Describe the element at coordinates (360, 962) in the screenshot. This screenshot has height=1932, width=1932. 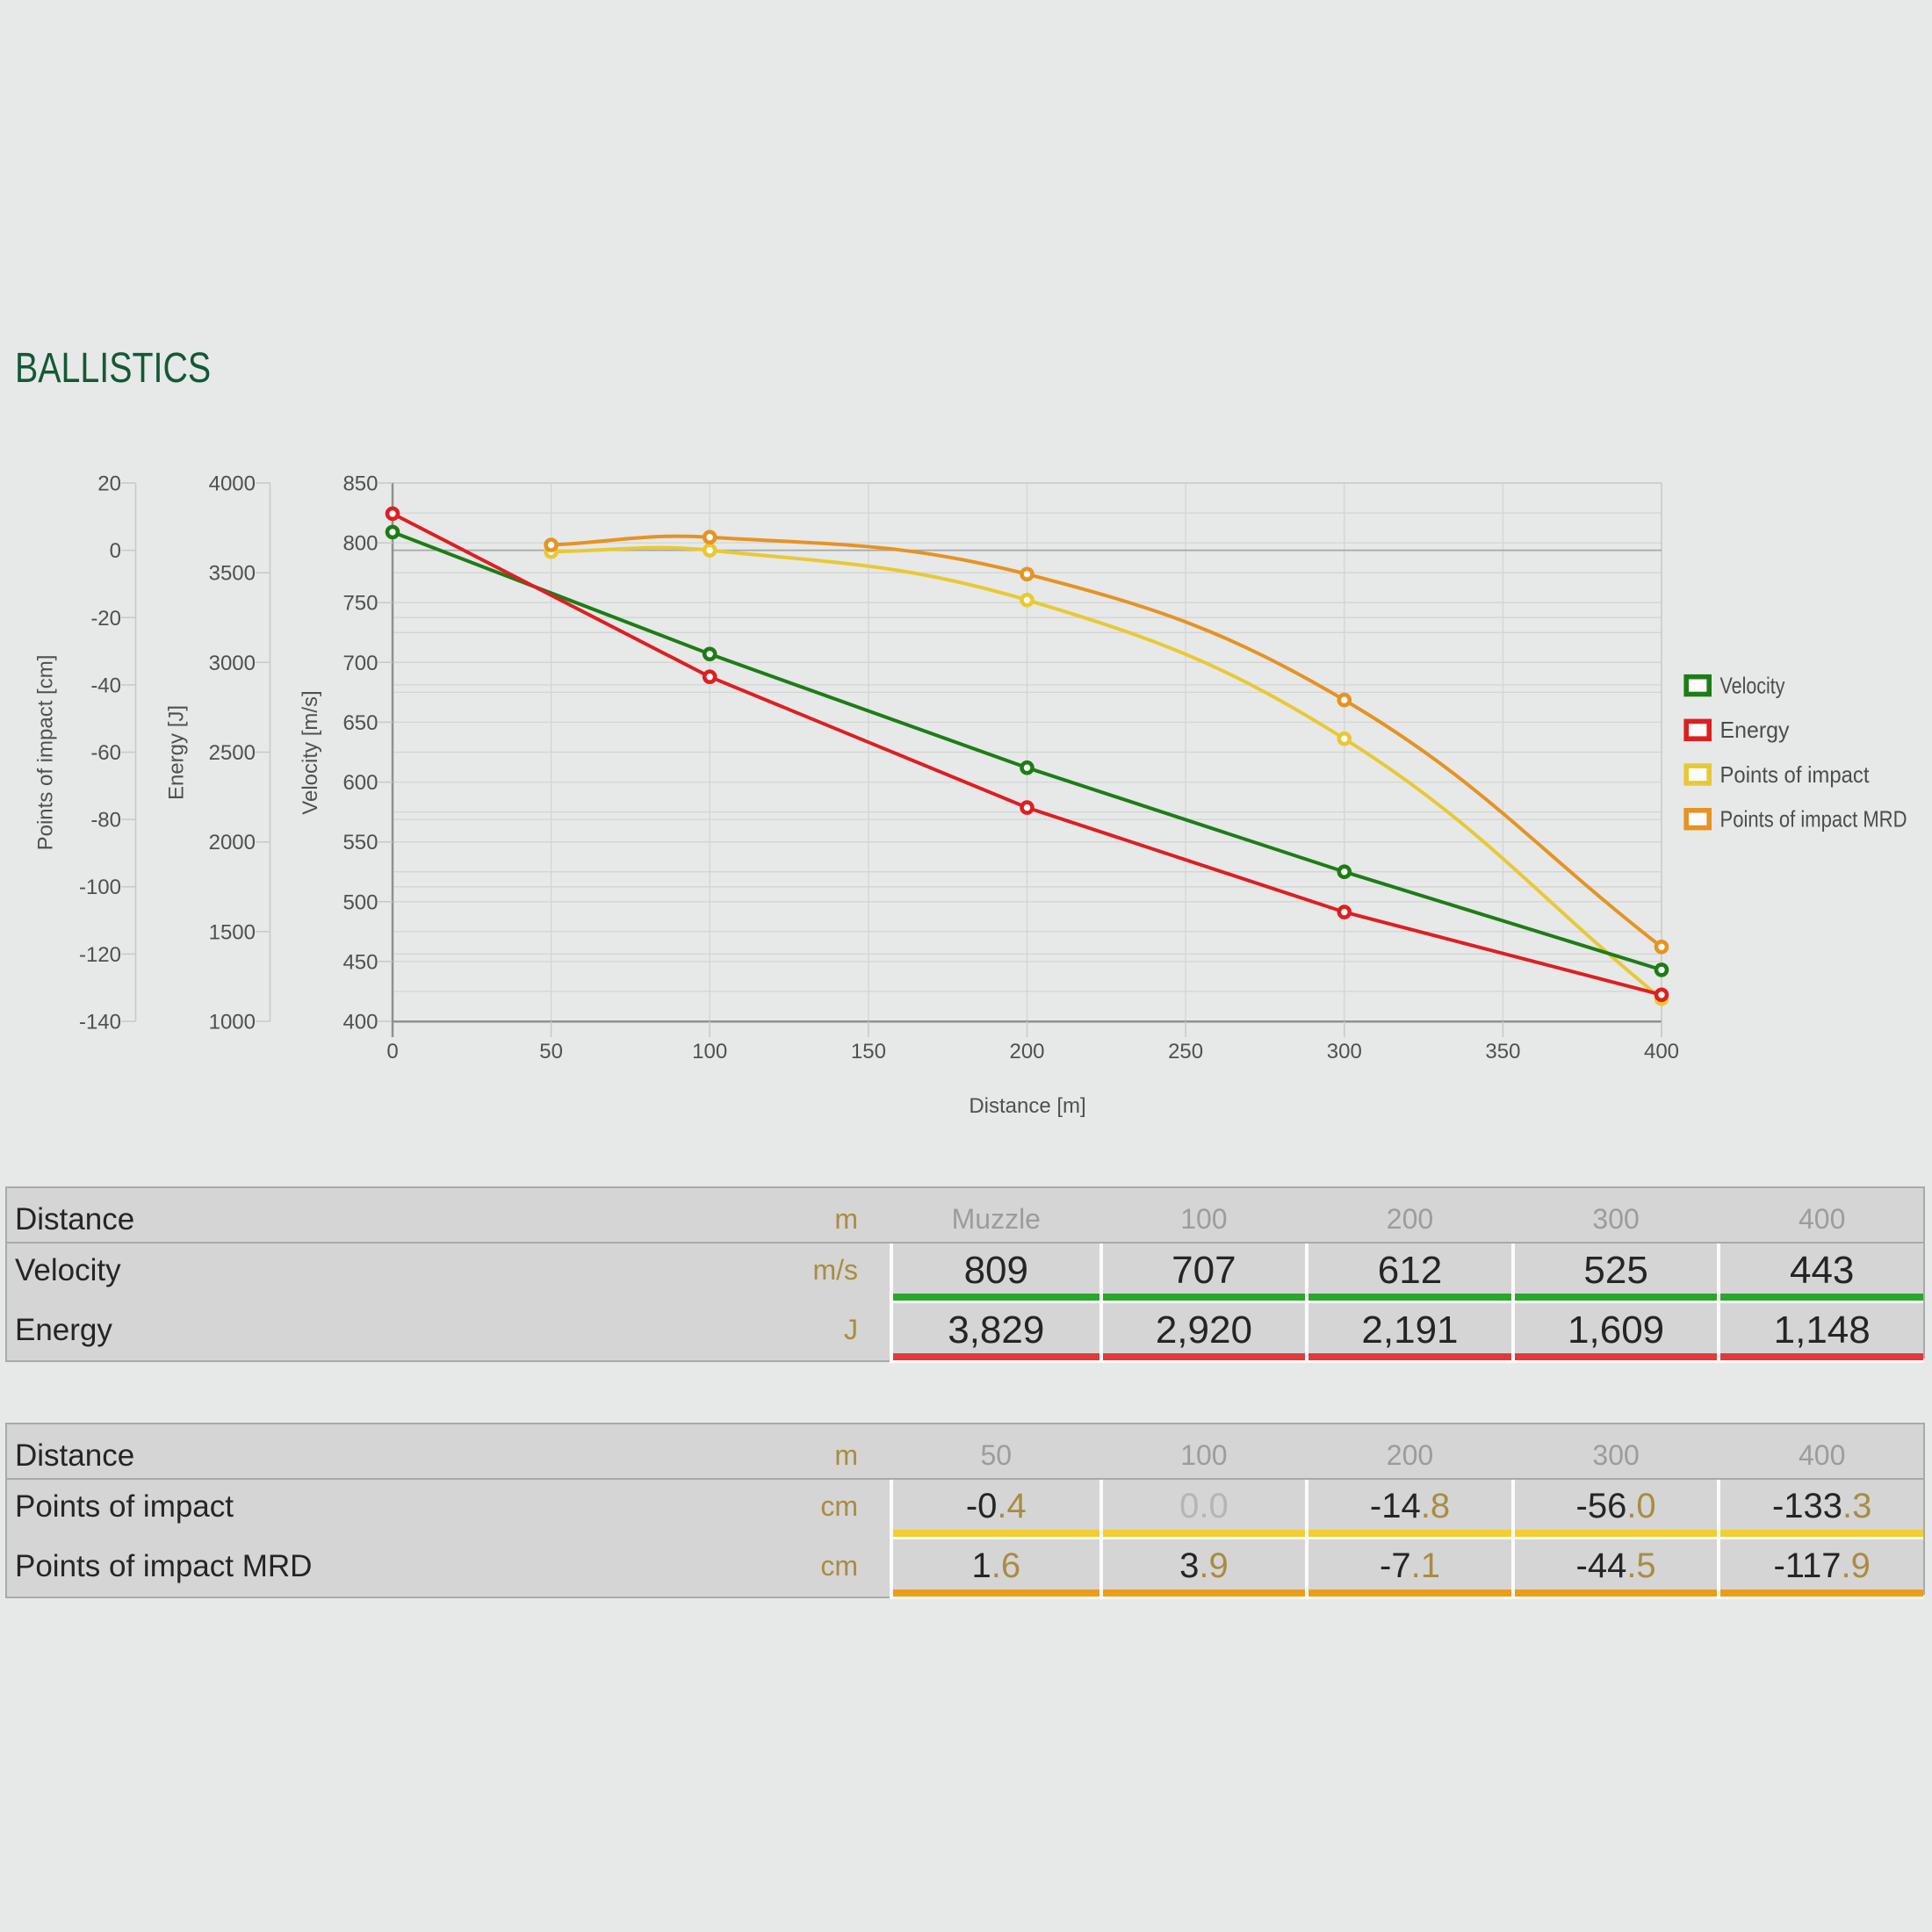
I see `svg-text: 450` at that location.